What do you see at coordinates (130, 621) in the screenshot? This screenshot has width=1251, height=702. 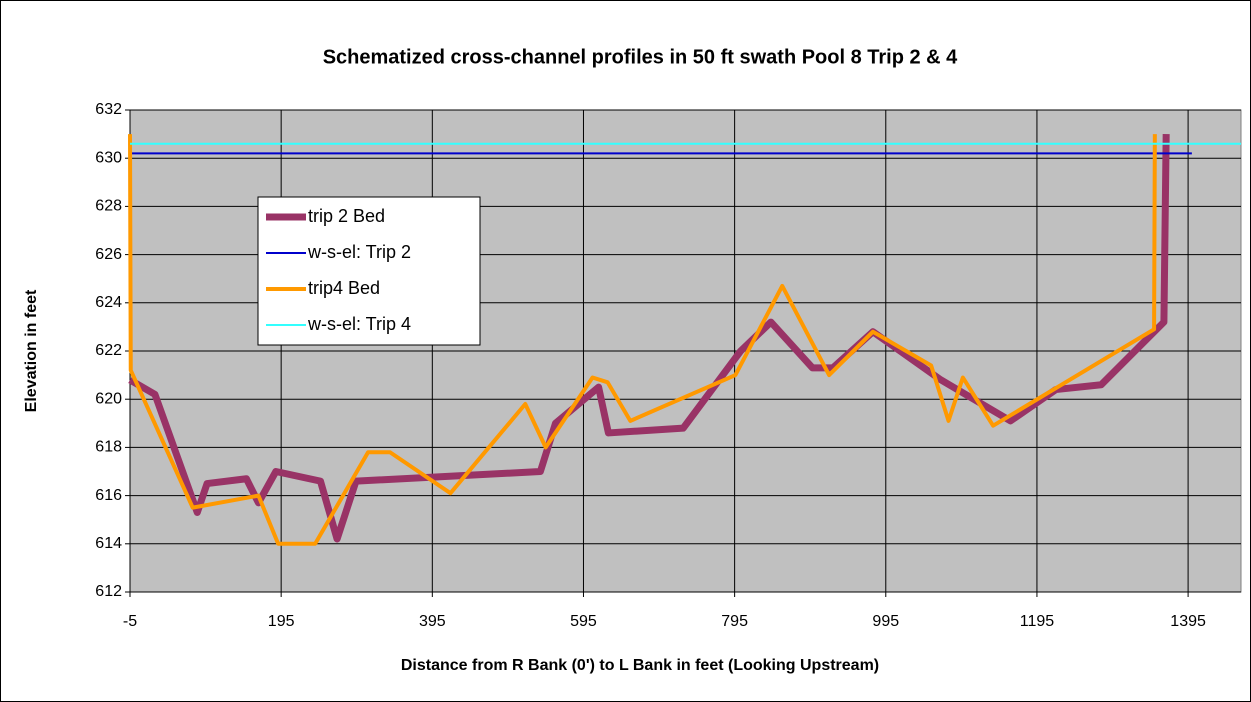 I see `x-tick-label: -5` at bounding box center [130, 621].